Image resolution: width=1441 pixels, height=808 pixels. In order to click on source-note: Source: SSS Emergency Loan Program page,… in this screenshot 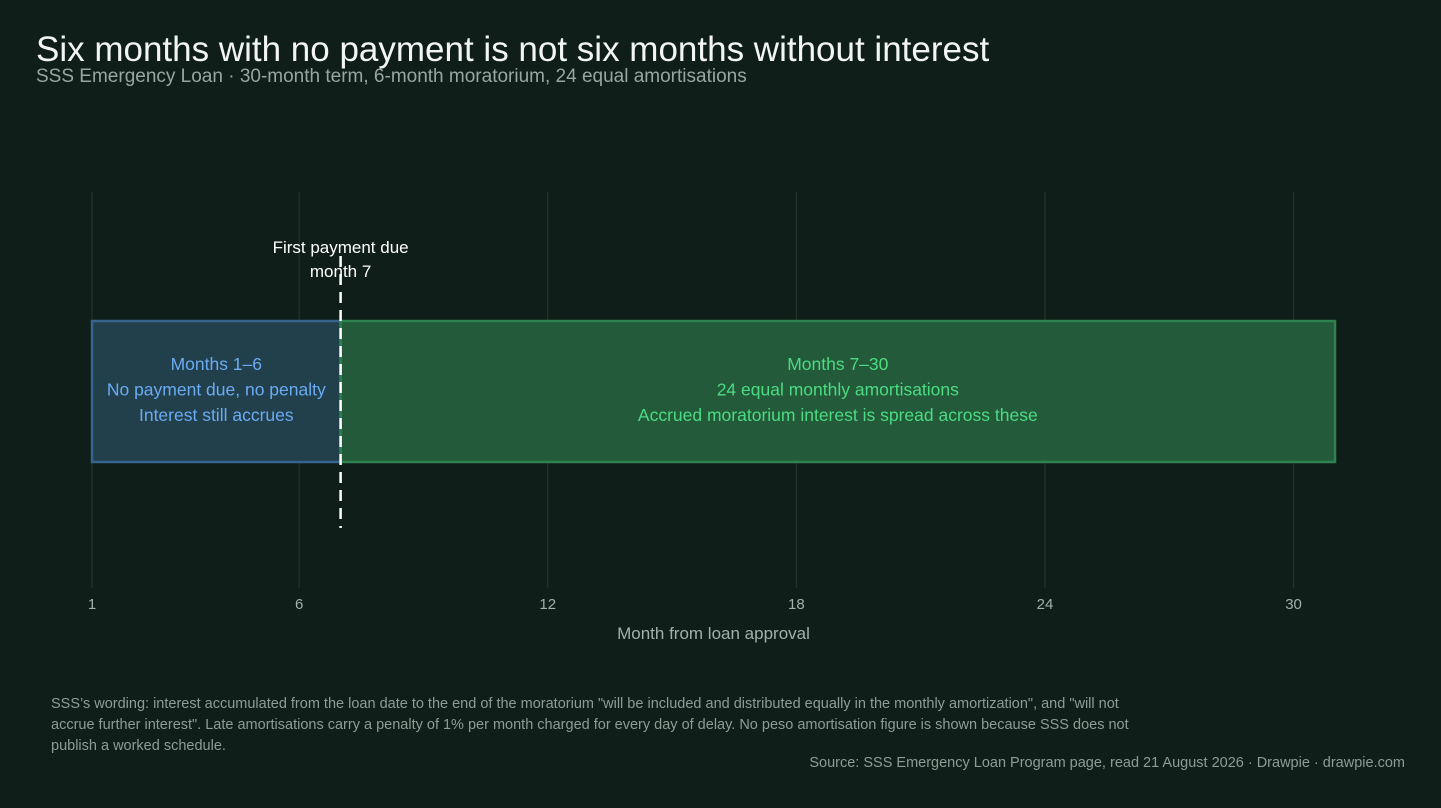, I will do `click(1107, 763)`.